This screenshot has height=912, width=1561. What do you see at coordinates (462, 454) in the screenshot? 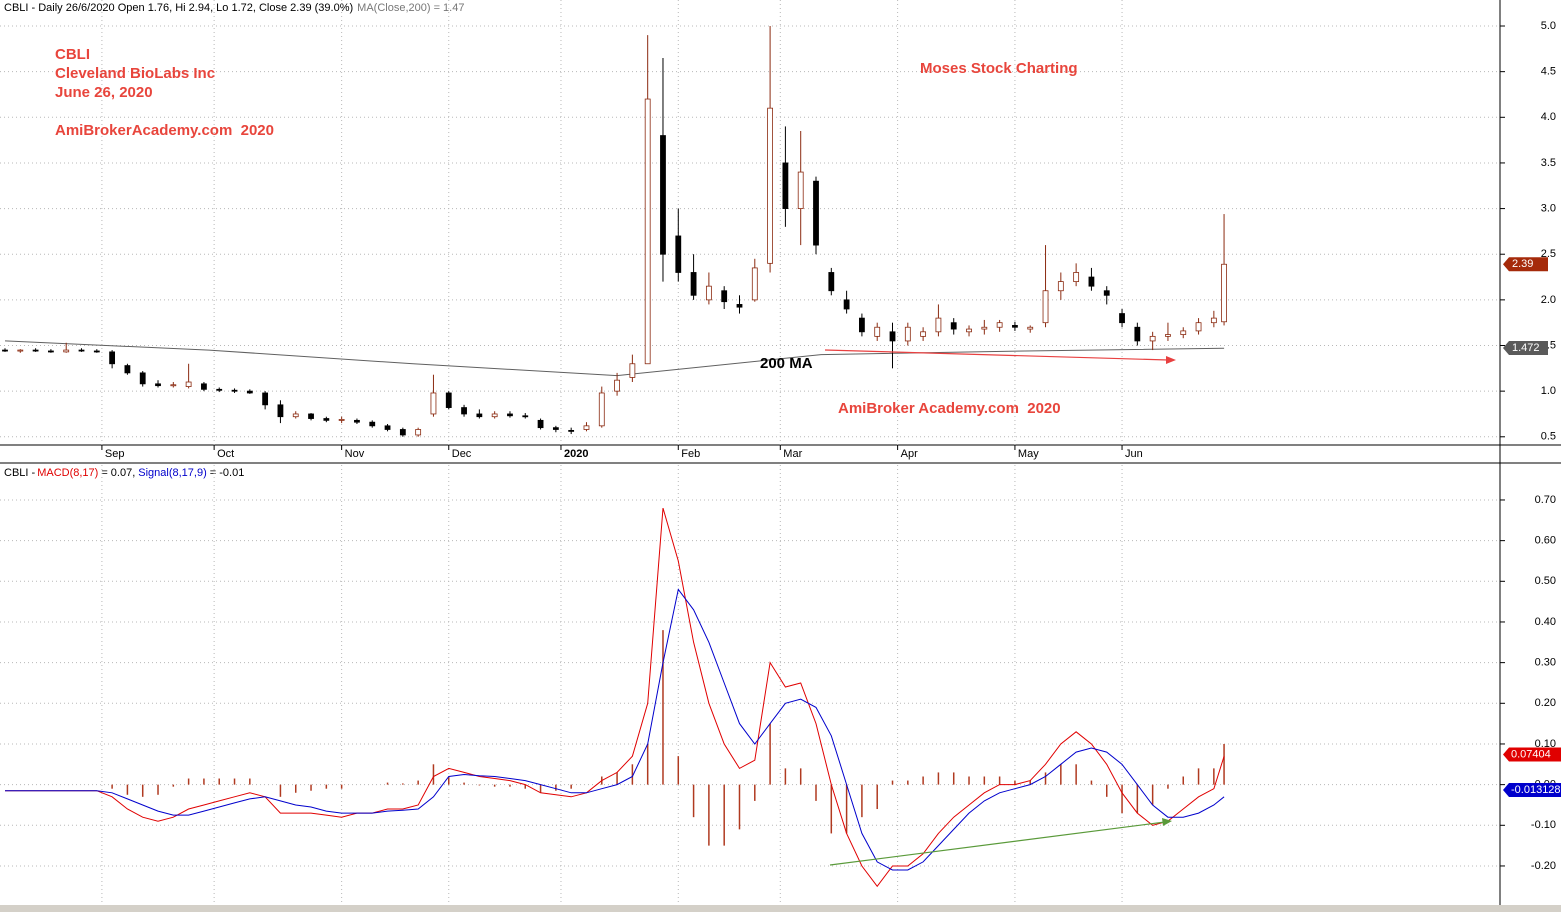
I see `x-tick-label: Dec` at bounding box center [462, 454].